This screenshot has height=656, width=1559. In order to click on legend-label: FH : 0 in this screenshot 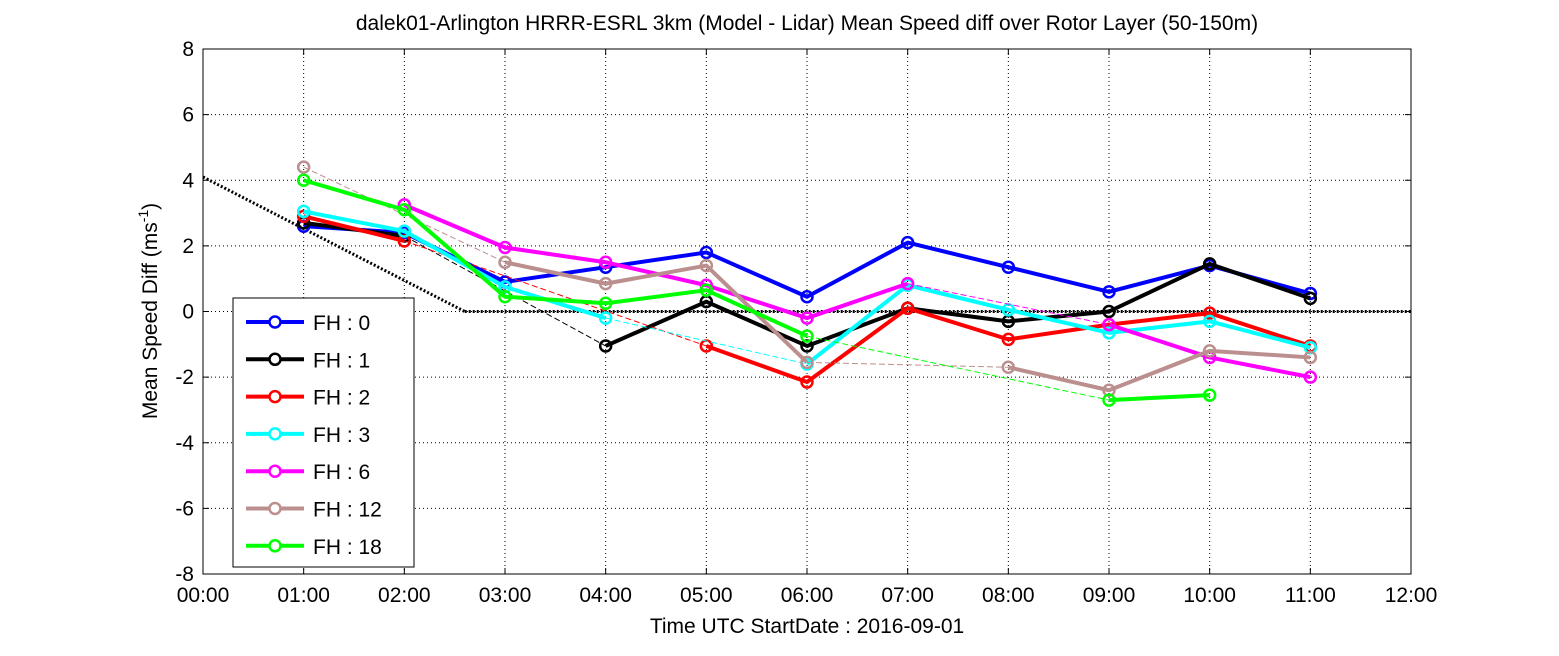, I will do `click(341, 323)`.